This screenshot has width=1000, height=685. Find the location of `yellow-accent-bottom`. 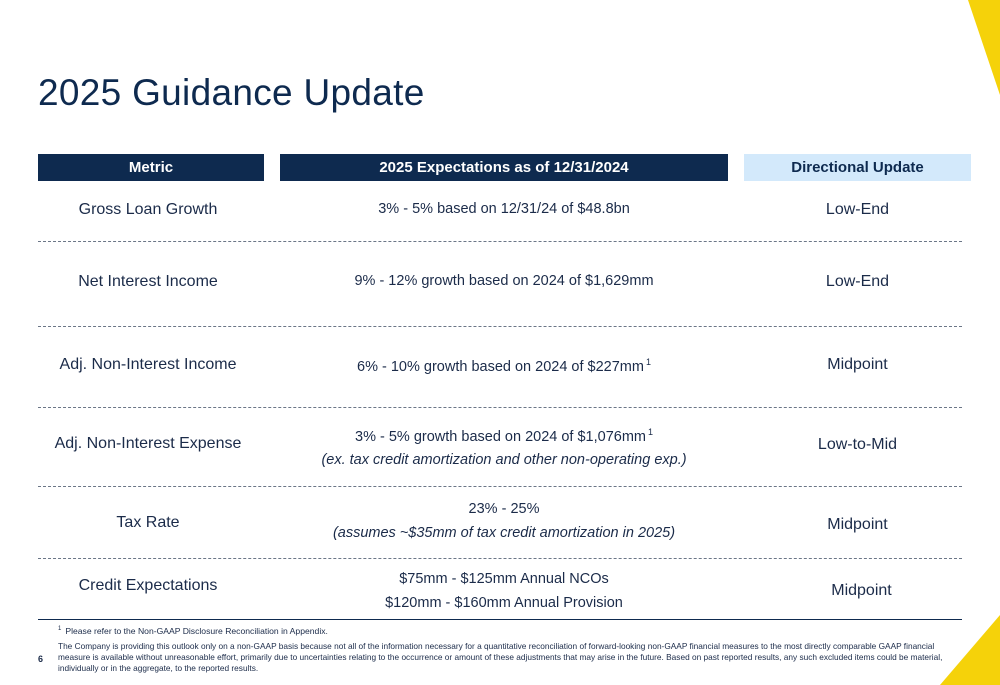

yellow-accent-bottom is located at coordinates (970, 650).